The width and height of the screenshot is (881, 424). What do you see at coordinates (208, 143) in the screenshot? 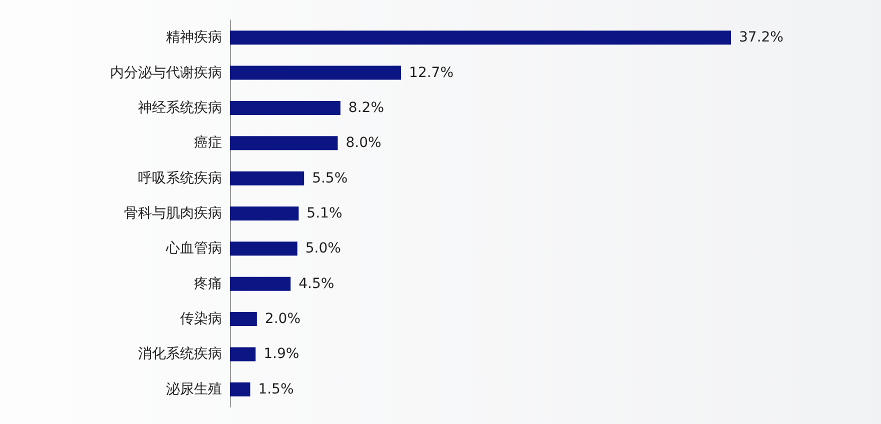
I see `y-tick-label: 癌症` at bounding box center [208, 143].